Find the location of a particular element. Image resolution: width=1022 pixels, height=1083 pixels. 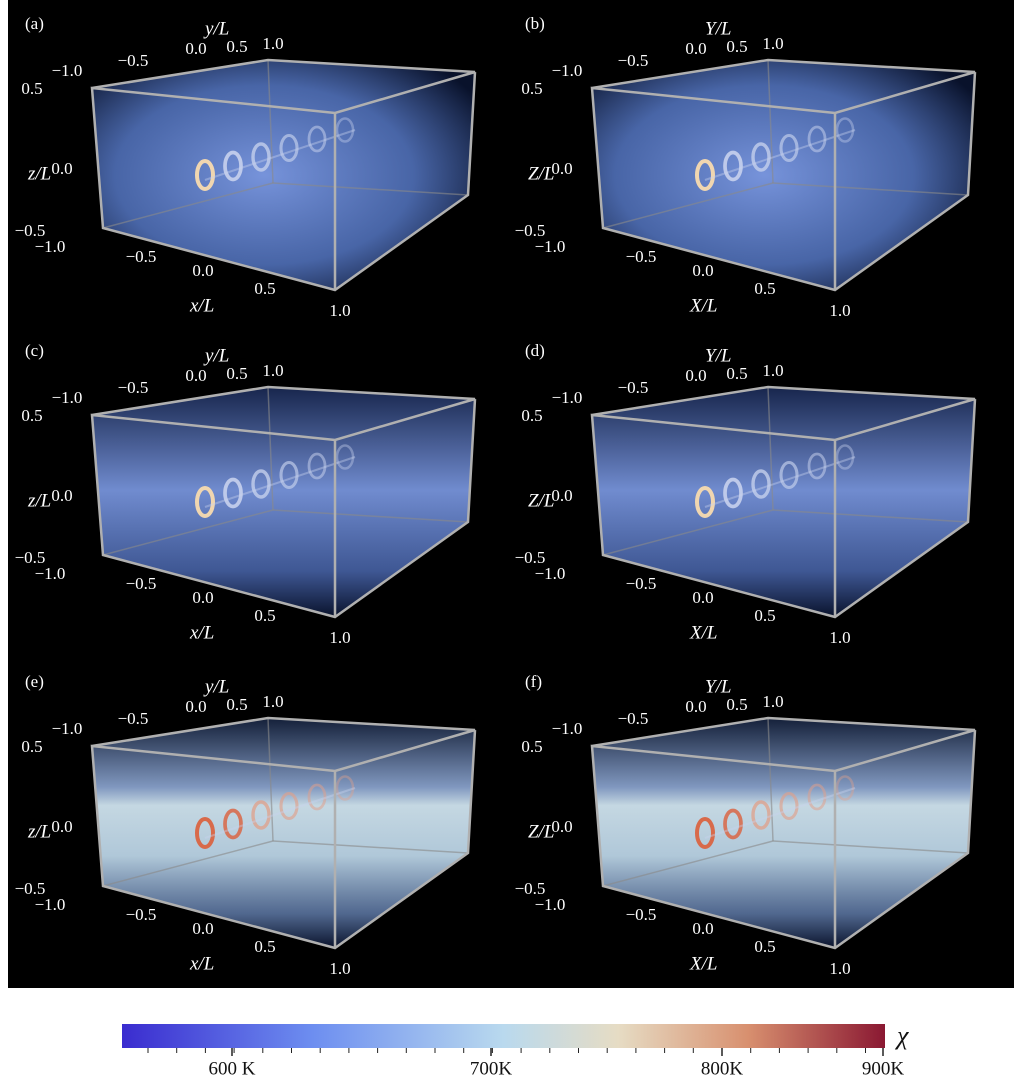

panel-label: (d) is located at coordinates (535, 350).